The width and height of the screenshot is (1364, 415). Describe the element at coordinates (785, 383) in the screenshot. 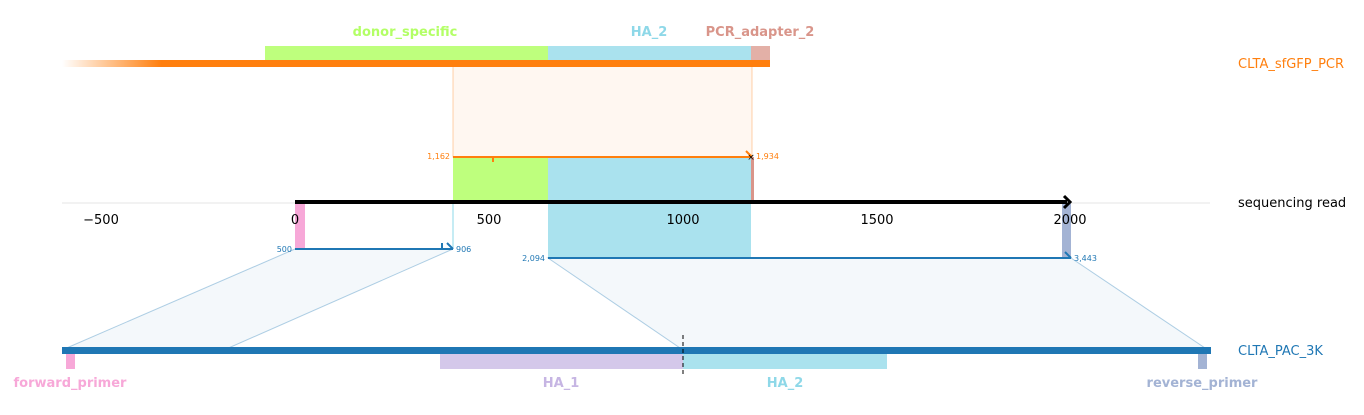

I see `bottom-feature-label-ha2: HA_2` at that location.